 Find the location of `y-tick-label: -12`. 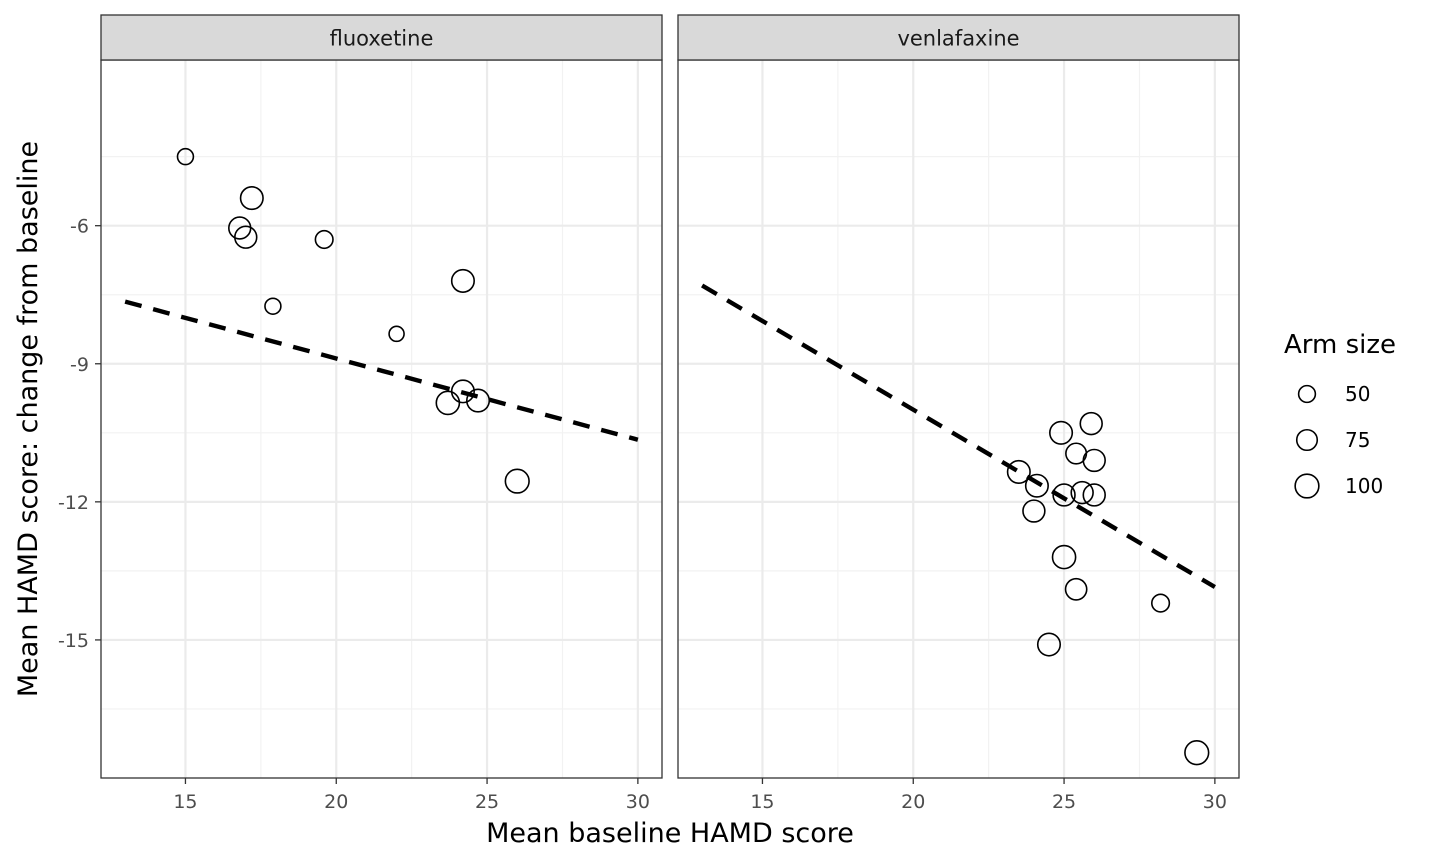

y-tick-label: -12 is located at coordinates (73, 503).